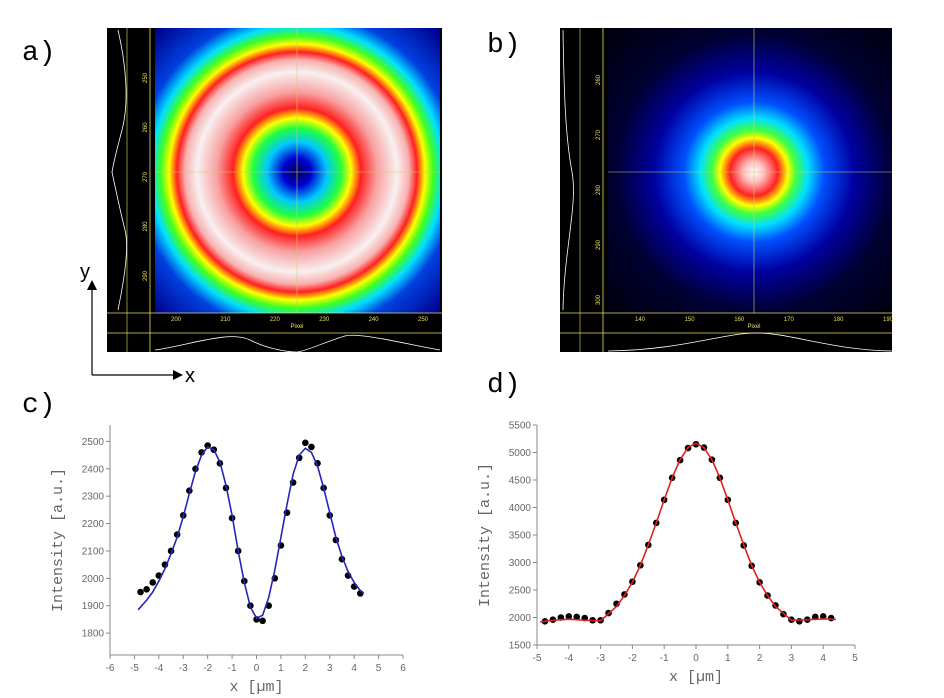  I want to click on y-tick-label: 1800, so click(93, 634).